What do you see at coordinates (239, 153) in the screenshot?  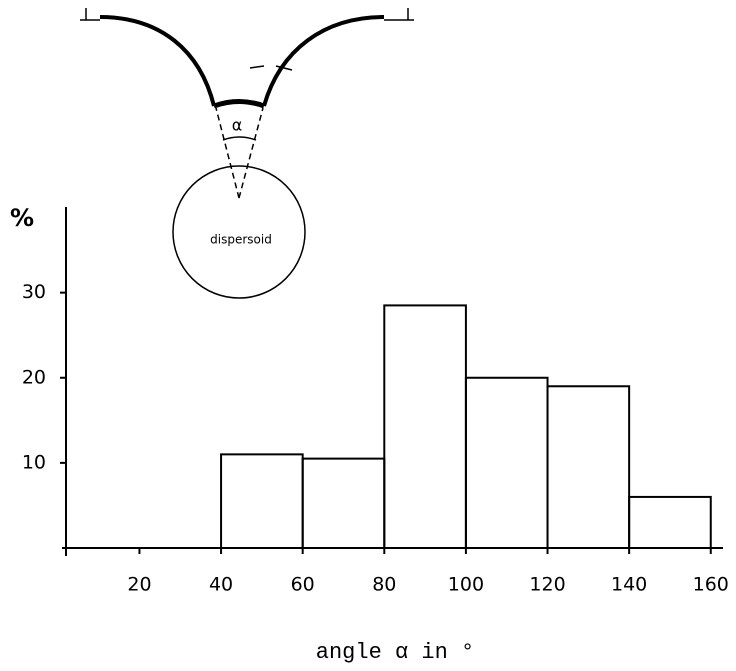 I see `angle-lines` at bounding box center [239, 153].